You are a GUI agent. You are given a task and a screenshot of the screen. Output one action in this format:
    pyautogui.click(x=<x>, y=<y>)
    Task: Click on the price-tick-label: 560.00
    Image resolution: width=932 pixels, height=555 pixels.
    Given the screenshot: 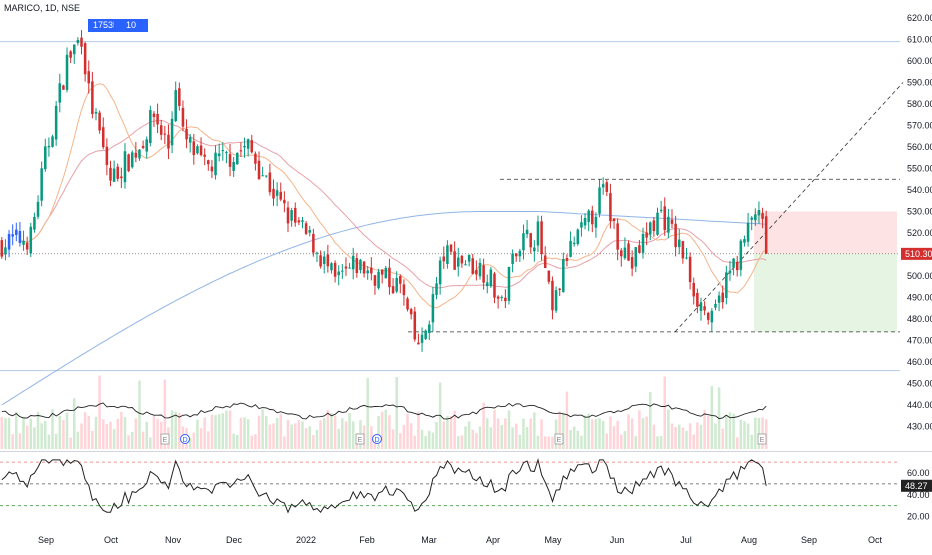 What is the action you would take?
    pyautogui.click(x=919, y=147)
    